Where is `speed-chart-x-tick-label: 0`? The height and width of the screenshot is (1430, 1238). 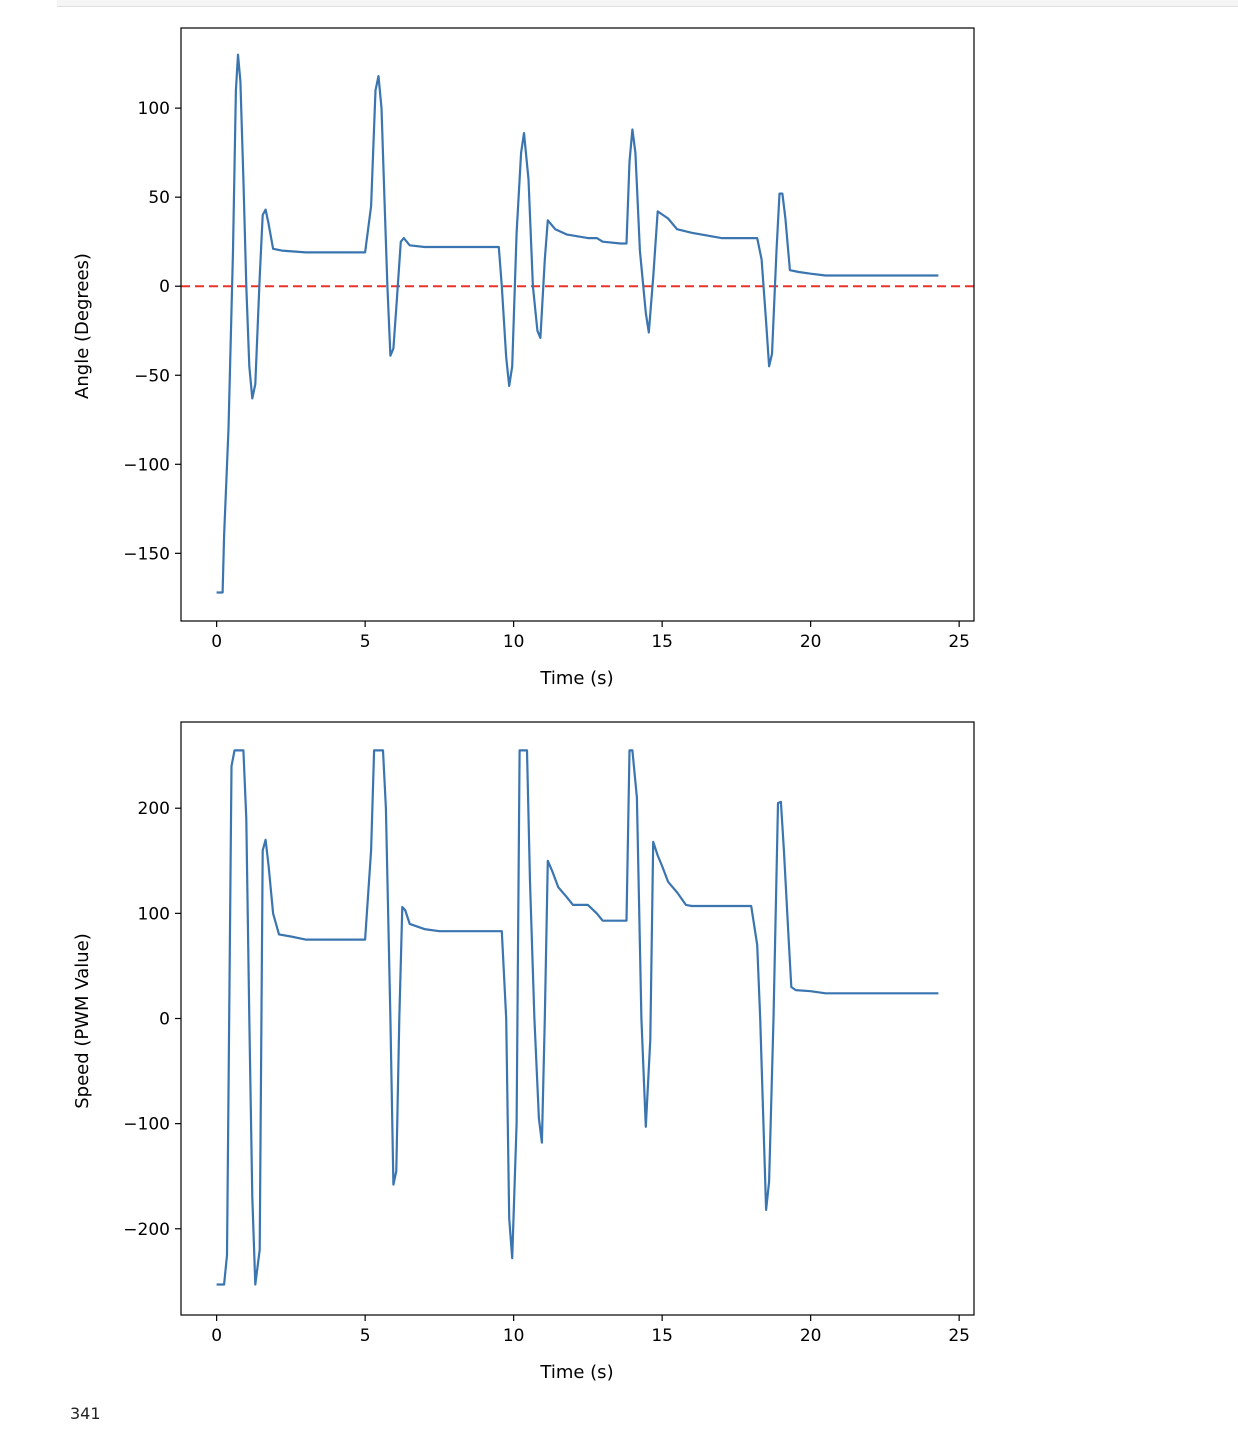 speed-chart-x-tick-label: 0 is located at coordinates (216, 1336).